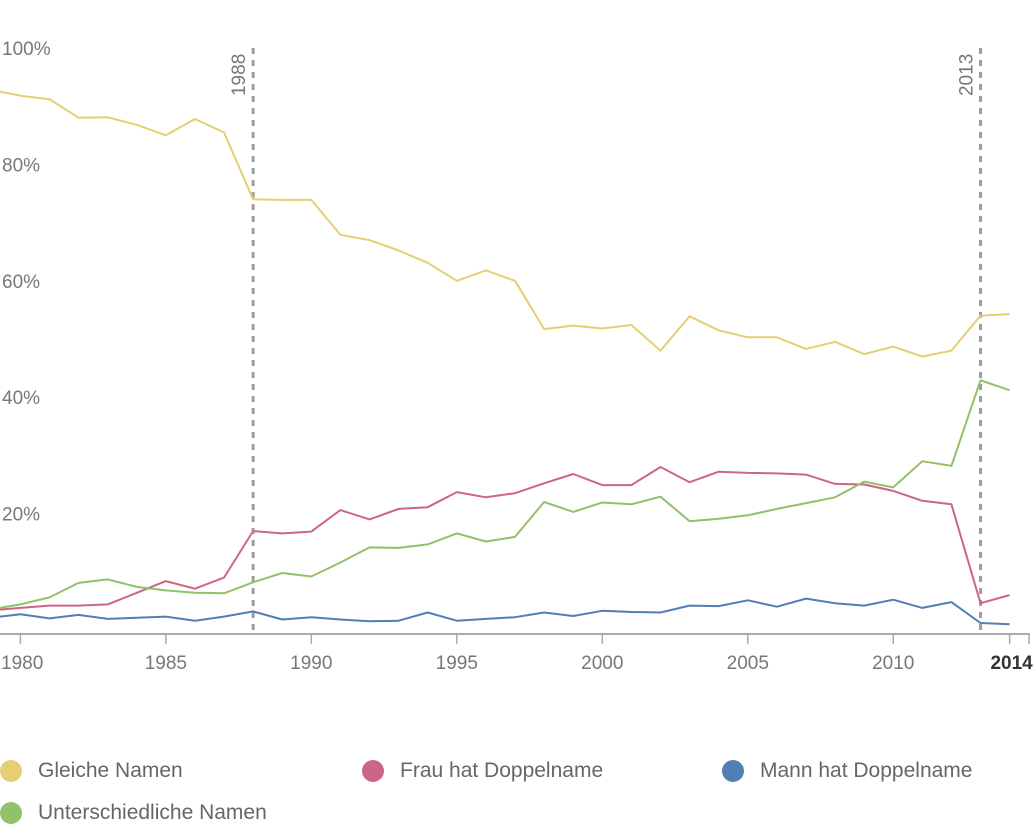 This screenshot has width=1033, height=839. What do you see at coordinates (311, 663) in the screenshot?
I see `x-tick-label: 1990` at bounding box center [311, 663].